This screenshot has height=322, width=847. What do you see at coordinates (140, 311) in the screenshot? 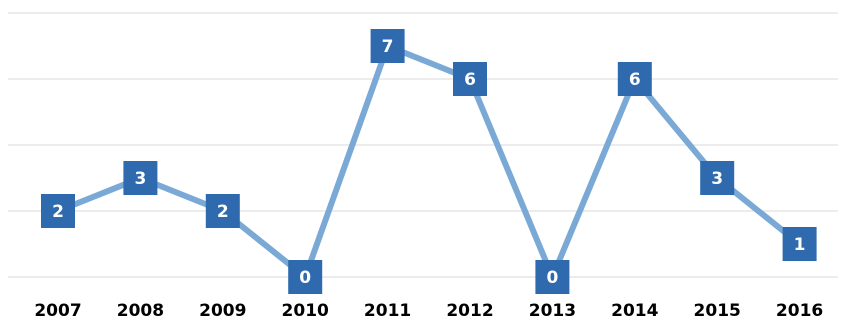
I see `x-tick-label: 2008` at bounding box center [140, 311].